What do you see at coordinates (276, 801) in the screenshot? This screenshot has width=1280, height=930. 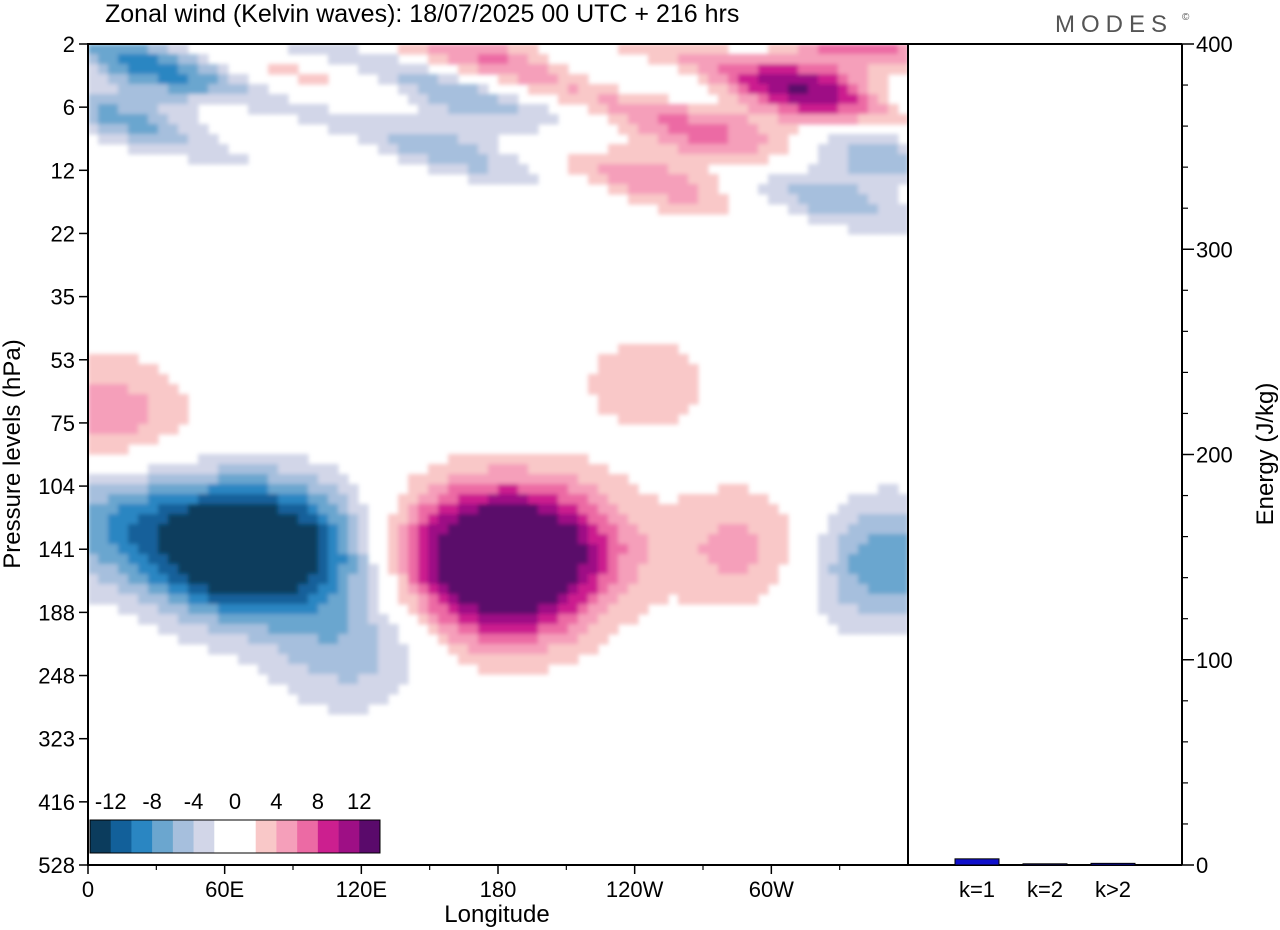 I see `colorbar-label: 4` at bounding box center [276, 801].